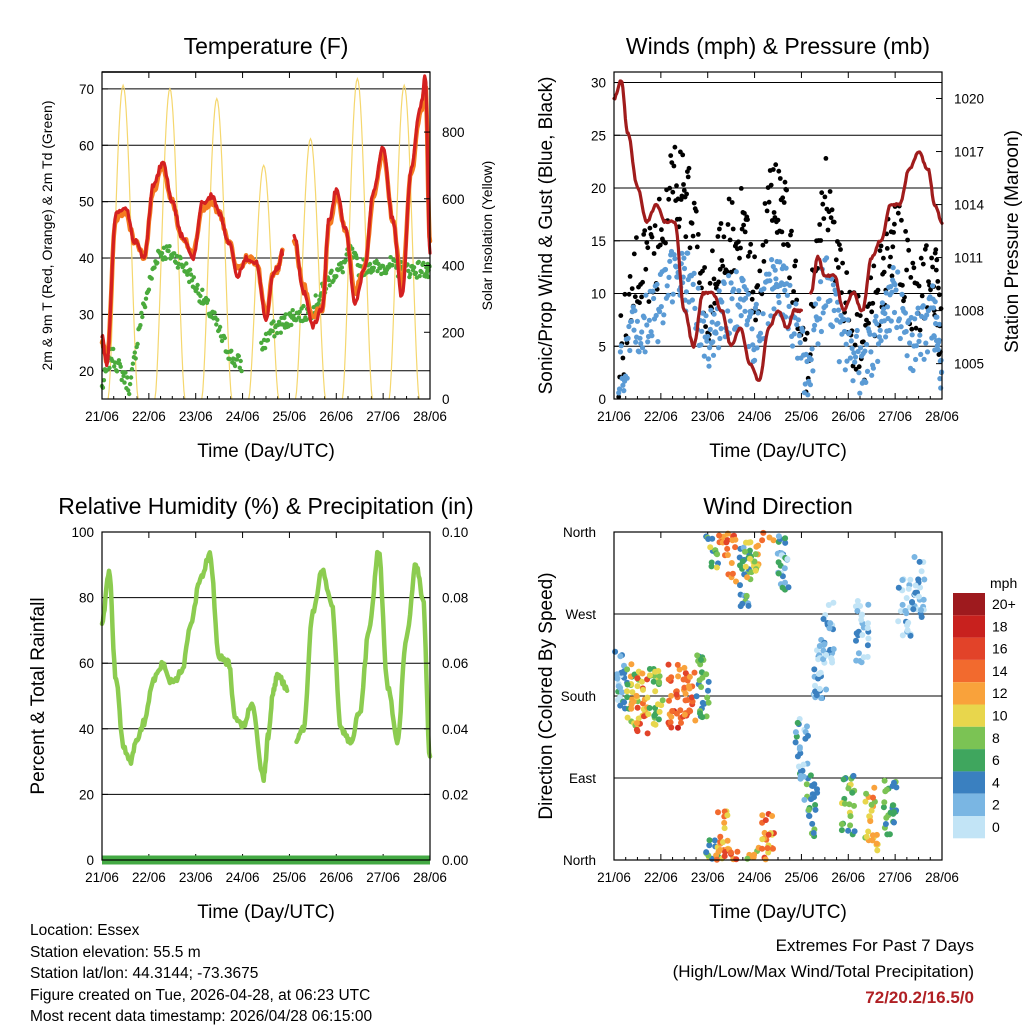  I want to click on temperature-y2tick-label: 200, so click(453, 332).